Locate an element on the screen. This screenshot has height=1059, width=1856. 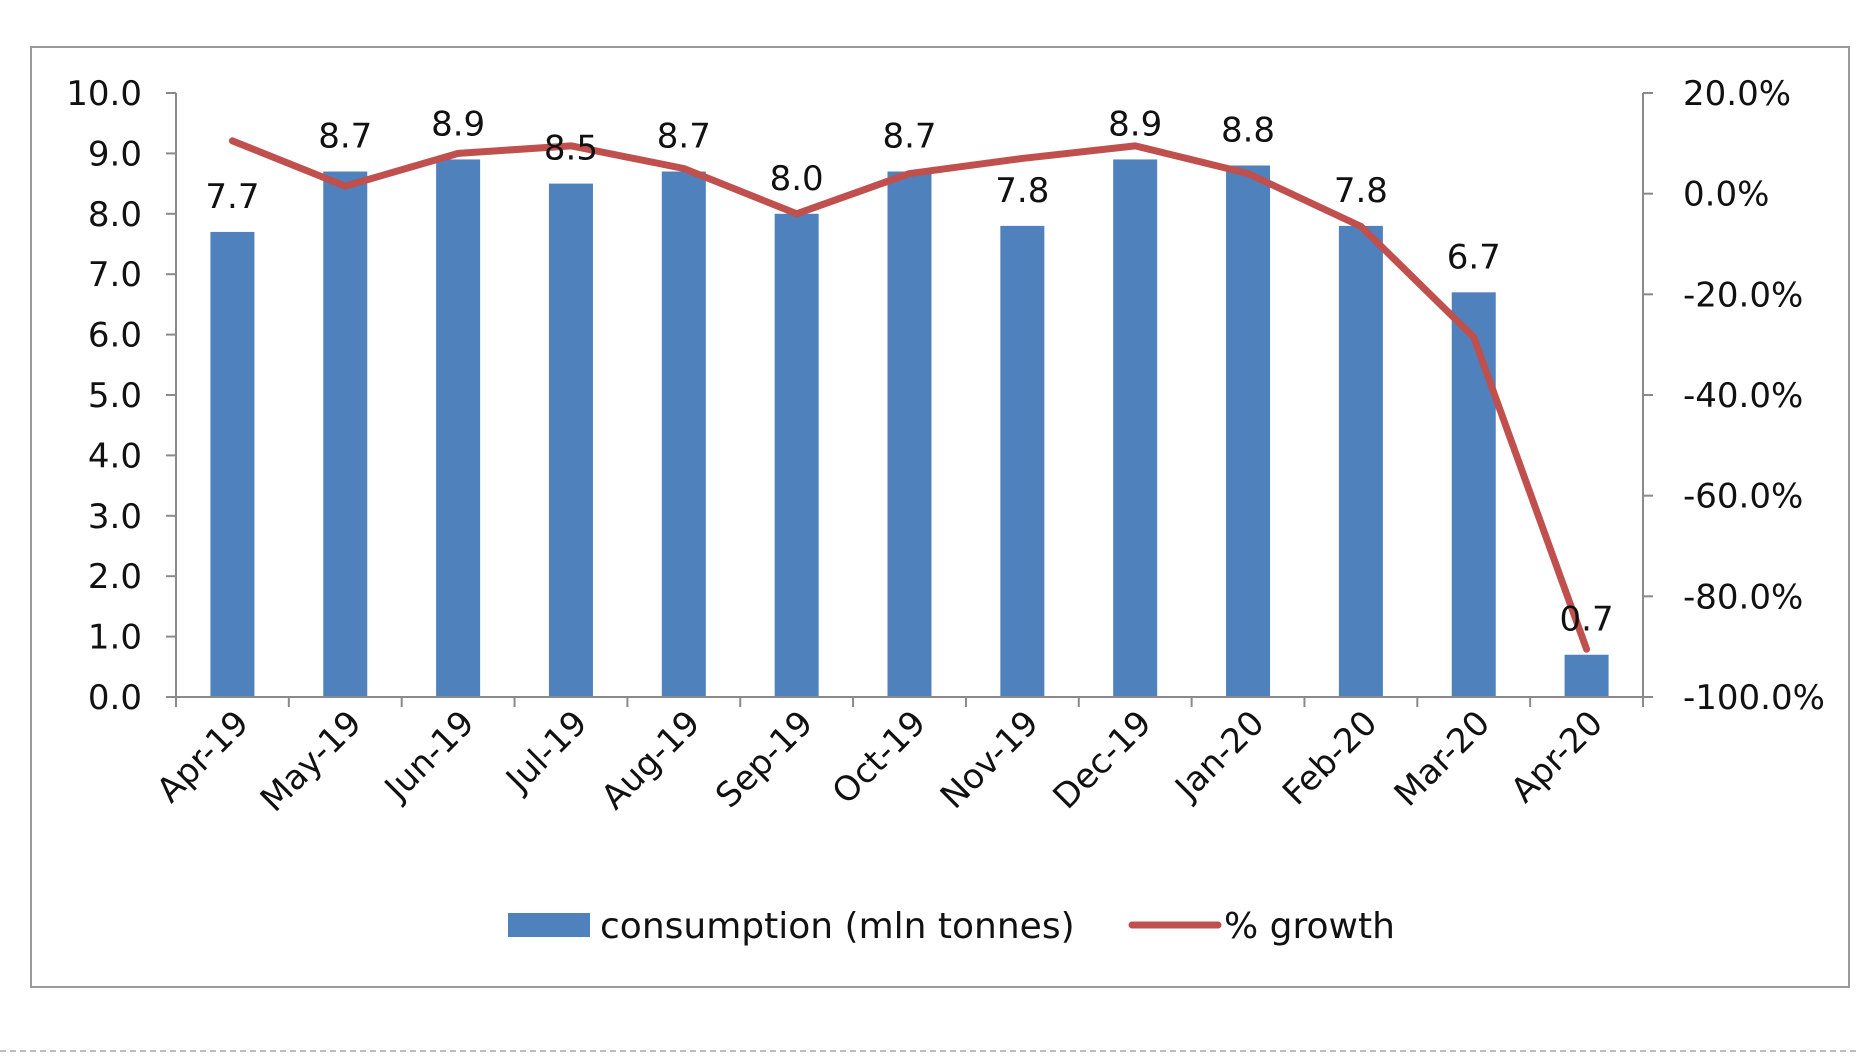
bar-value-label: 8.8 is located at coordinates (1248, 130).